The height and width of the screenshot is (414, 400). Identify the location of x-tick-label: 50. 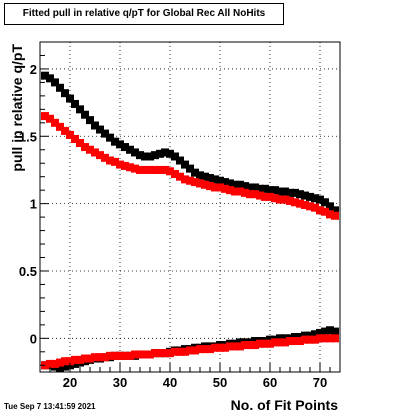
(220, 382).